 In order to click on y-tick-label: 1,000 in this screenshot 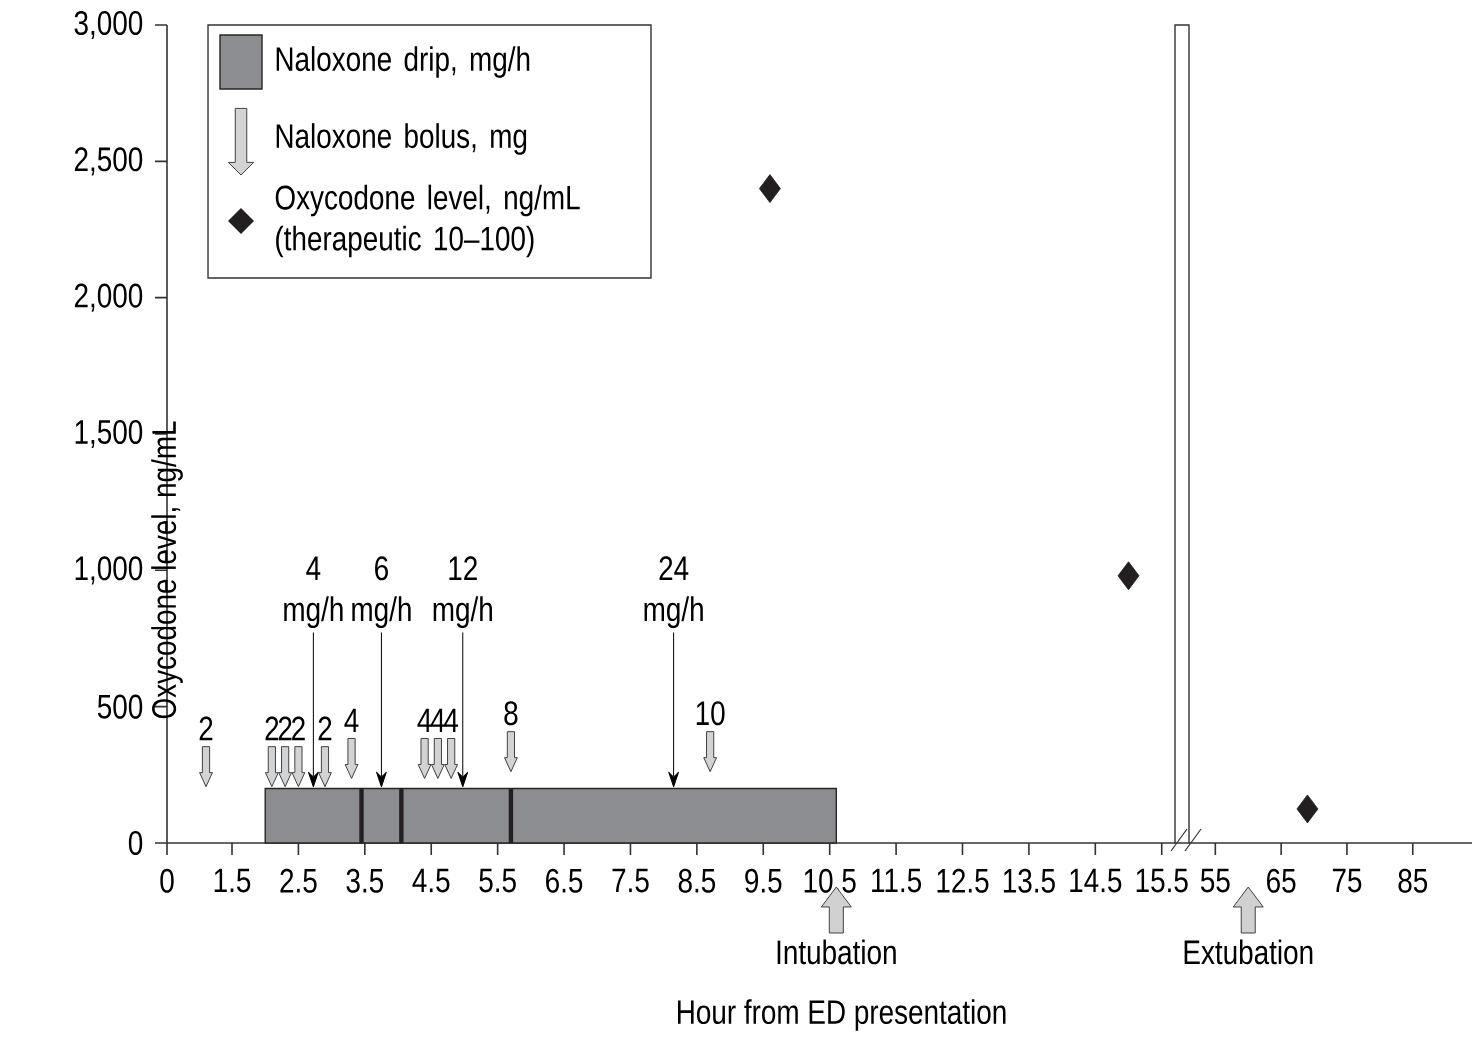, I will do `click(109, 570)`.